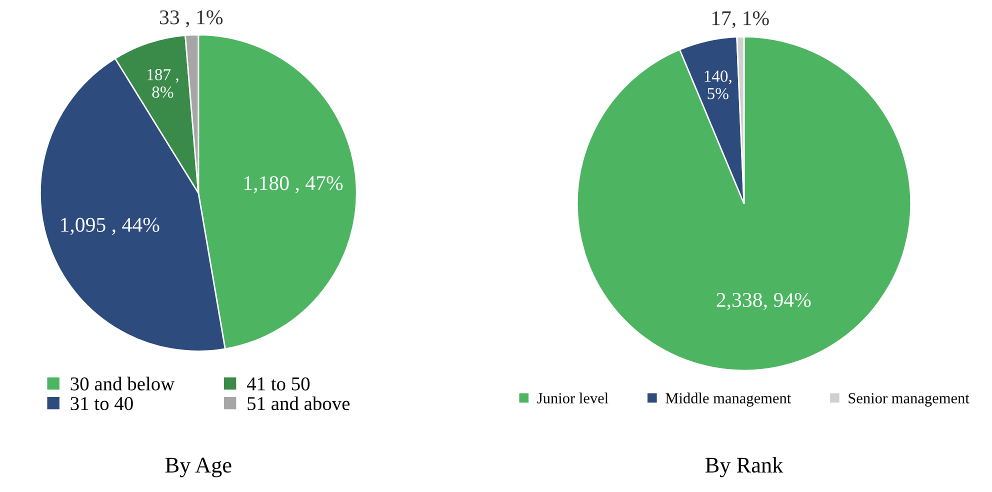 The height and width of the screenshot is (492, 992). I want to click on text: By Age, so click(198, 468).